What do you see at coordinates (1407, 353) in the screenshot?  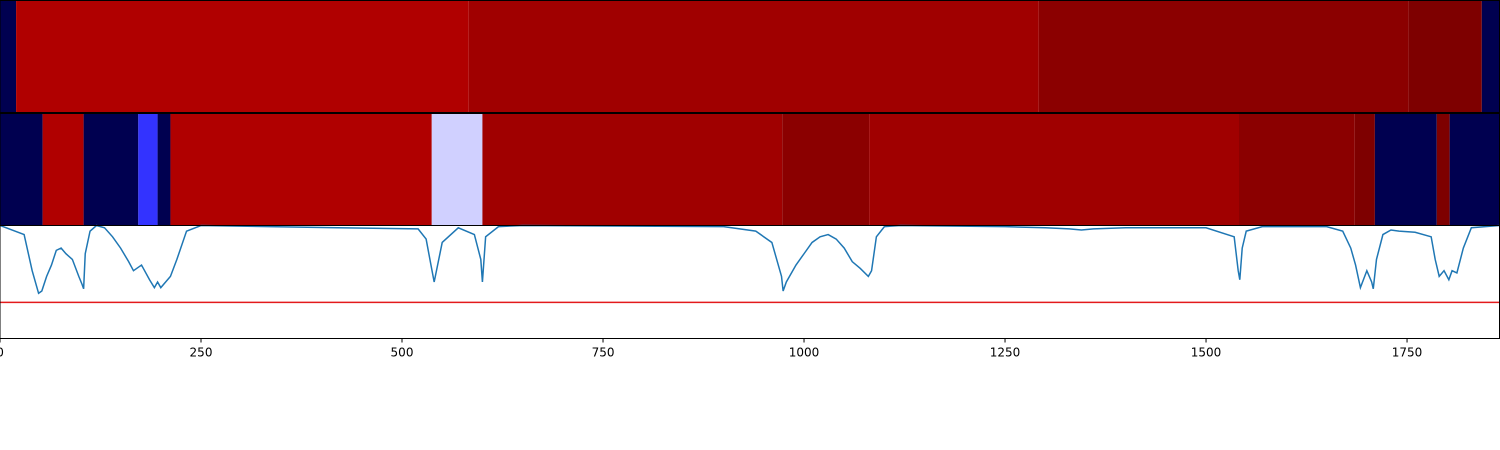 I see `x-tick-label-1750: 1750` at bounding box center [1407, 353].